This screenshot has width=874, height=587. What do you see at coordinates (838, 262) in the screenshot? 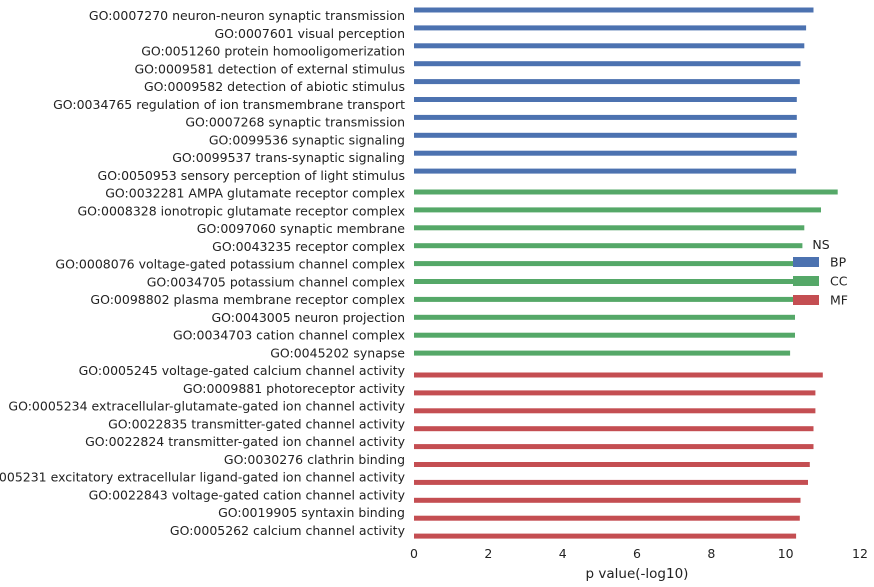
I see `legend-label-bp: BP` at bounding box center [838, 262].